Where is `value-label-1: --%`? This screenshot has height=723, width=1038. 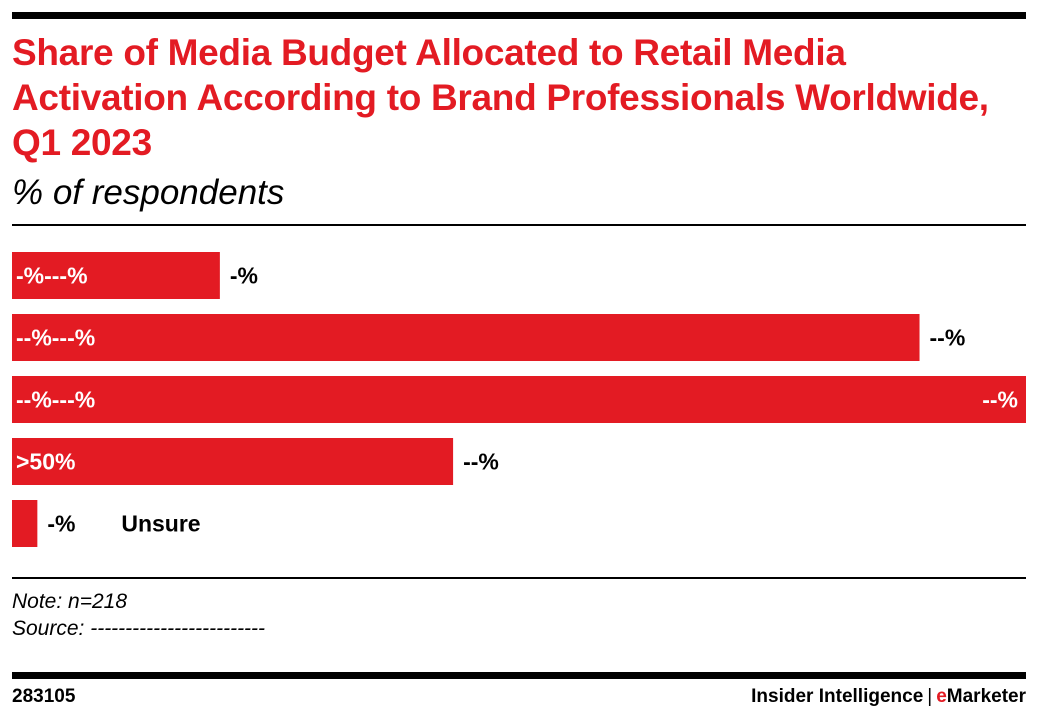
value-label-1: --% is located at coordinates (948, 338).